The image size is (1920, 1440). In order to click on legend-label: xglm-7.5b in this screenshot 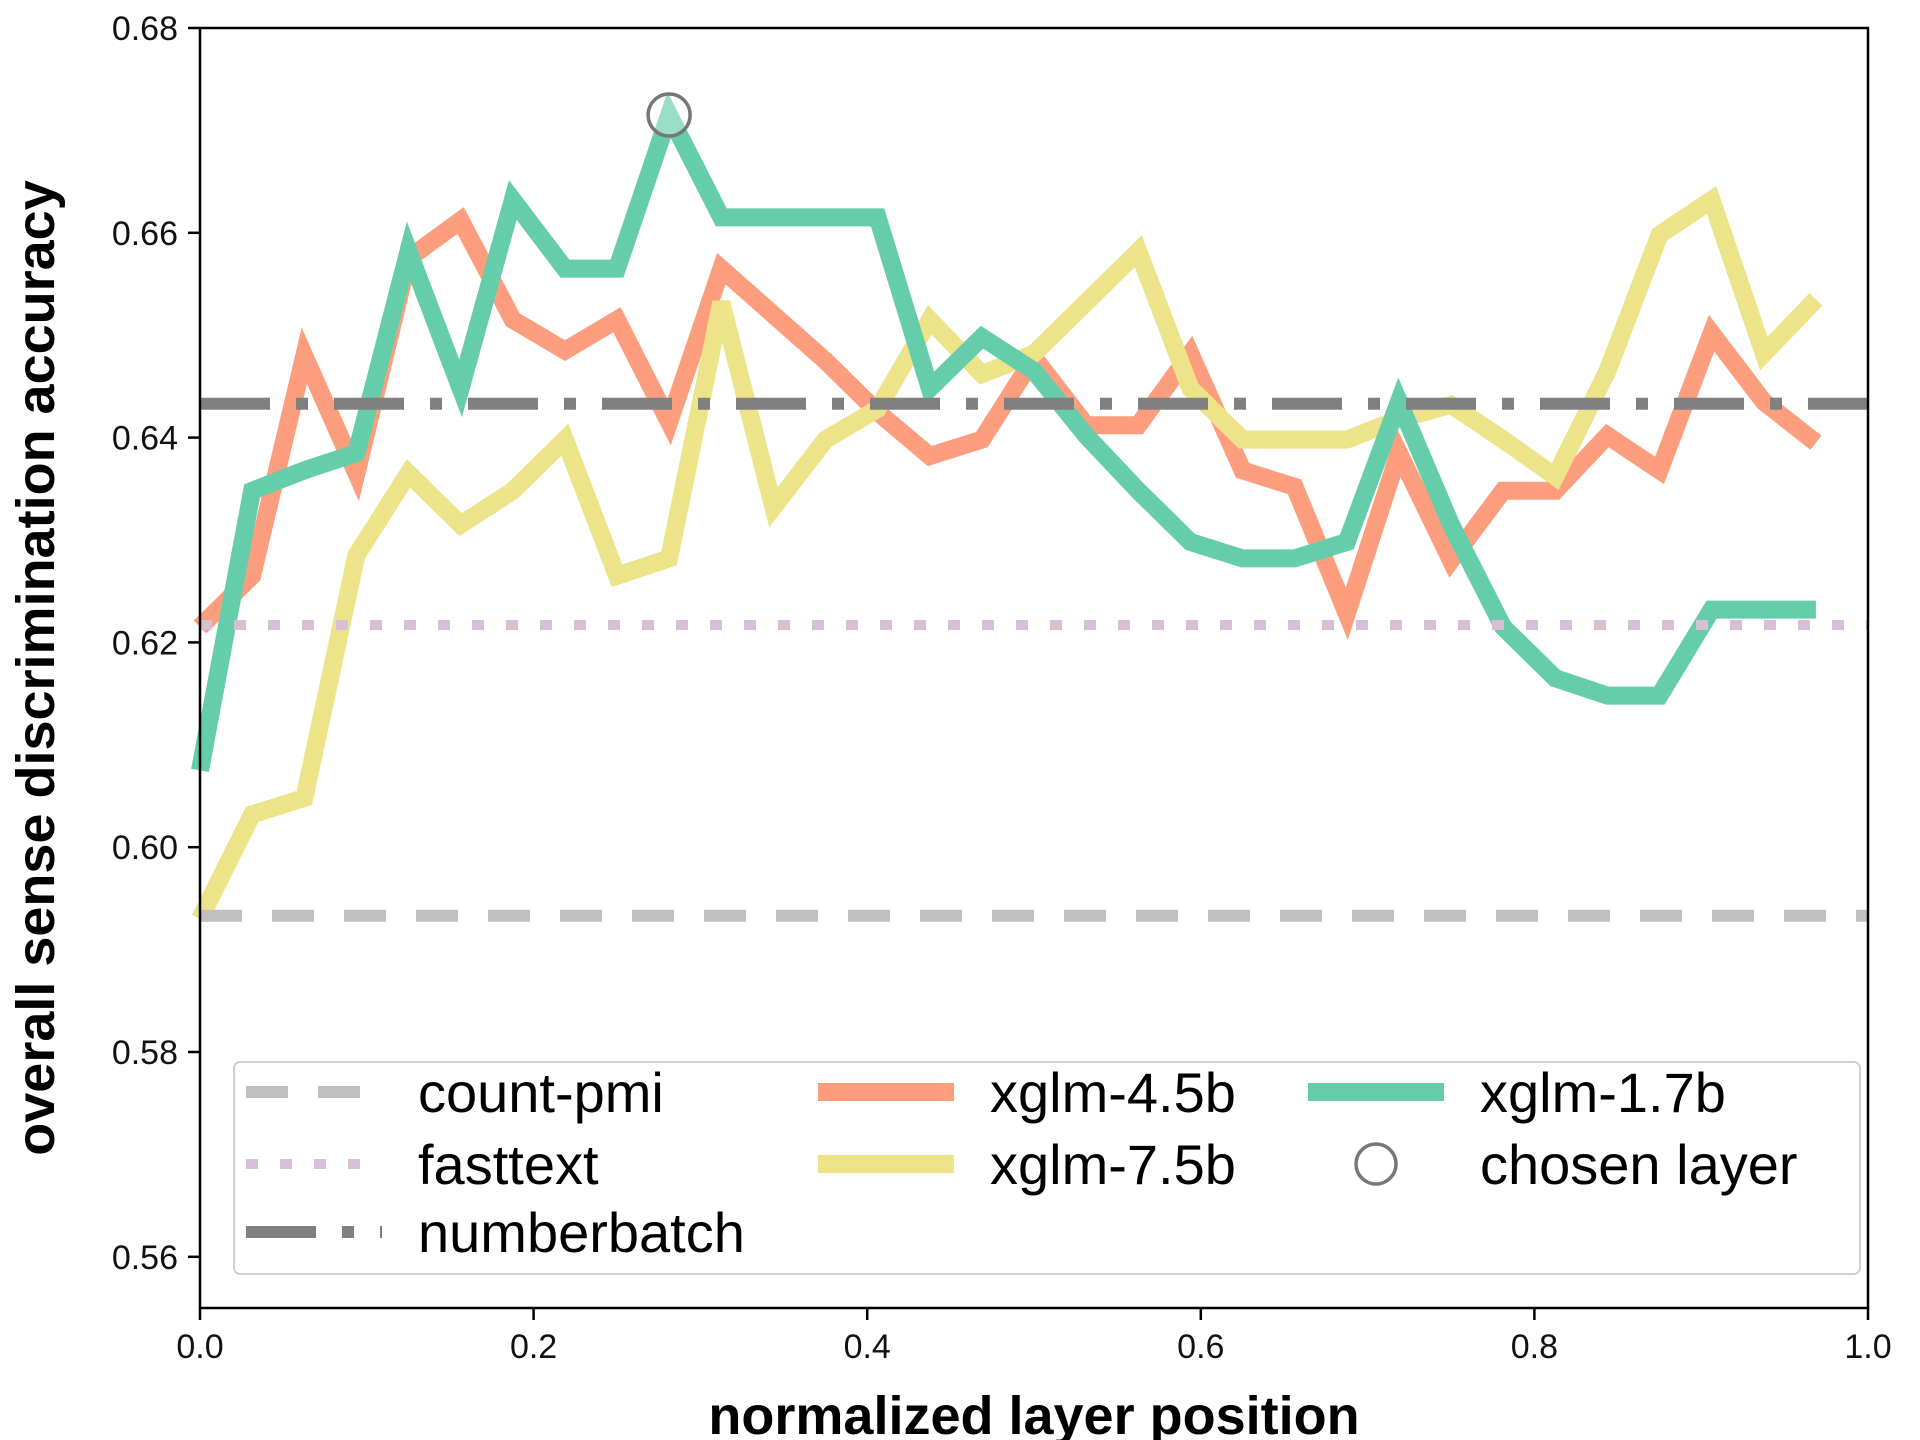, I will do `click(1113, 1164)`.